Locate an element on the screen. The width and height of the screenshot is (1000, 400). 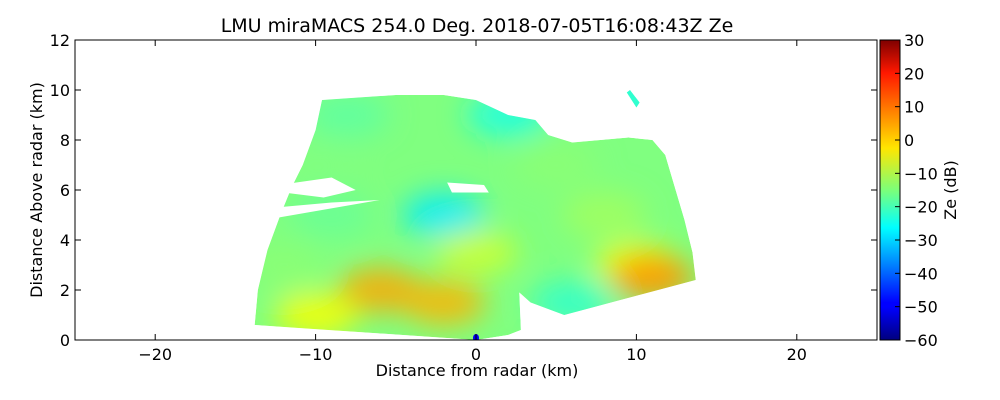
colorbar-tick-label: 20 is located at coordinates (914, 73).